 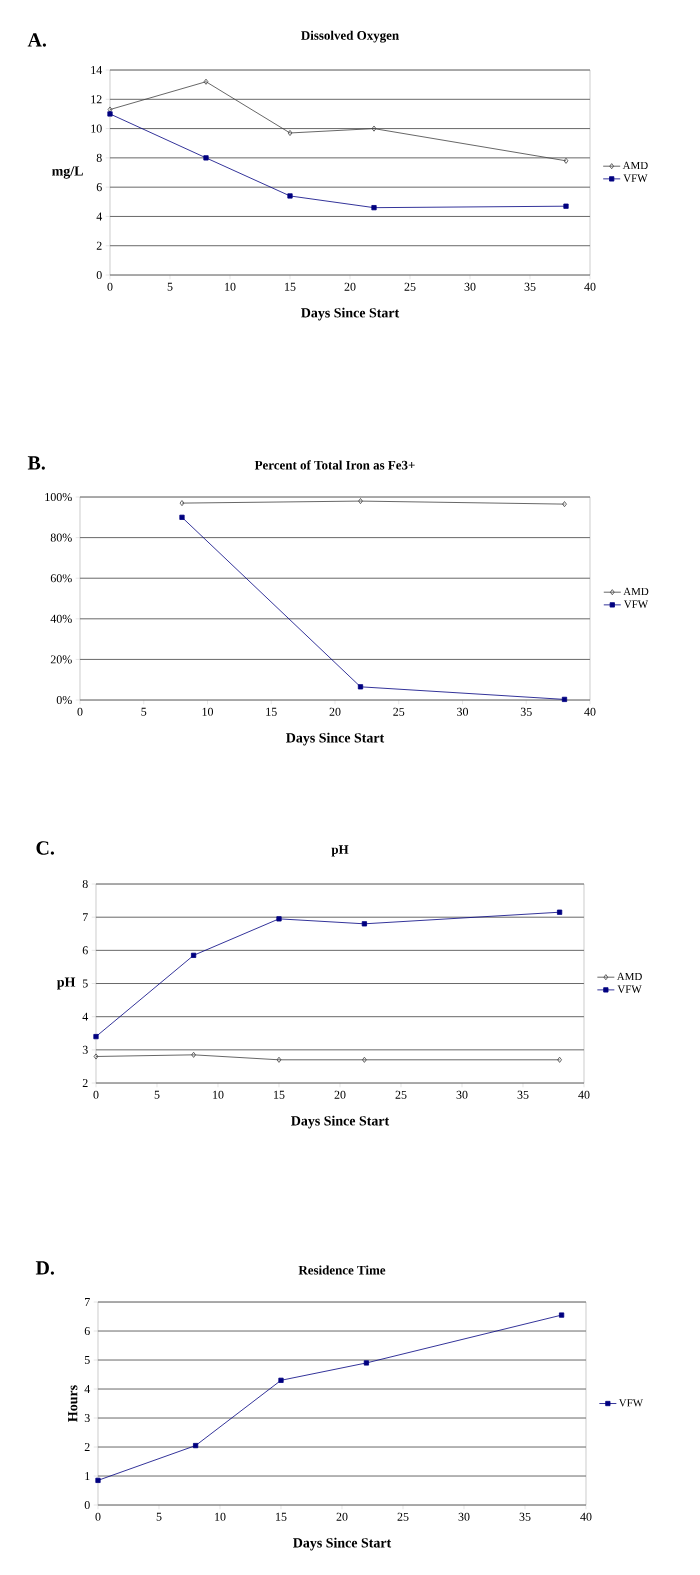 What do you see at coordinates (37, 40) in the screenshot?
I see `text: A.` at bounding box center [37, 40].